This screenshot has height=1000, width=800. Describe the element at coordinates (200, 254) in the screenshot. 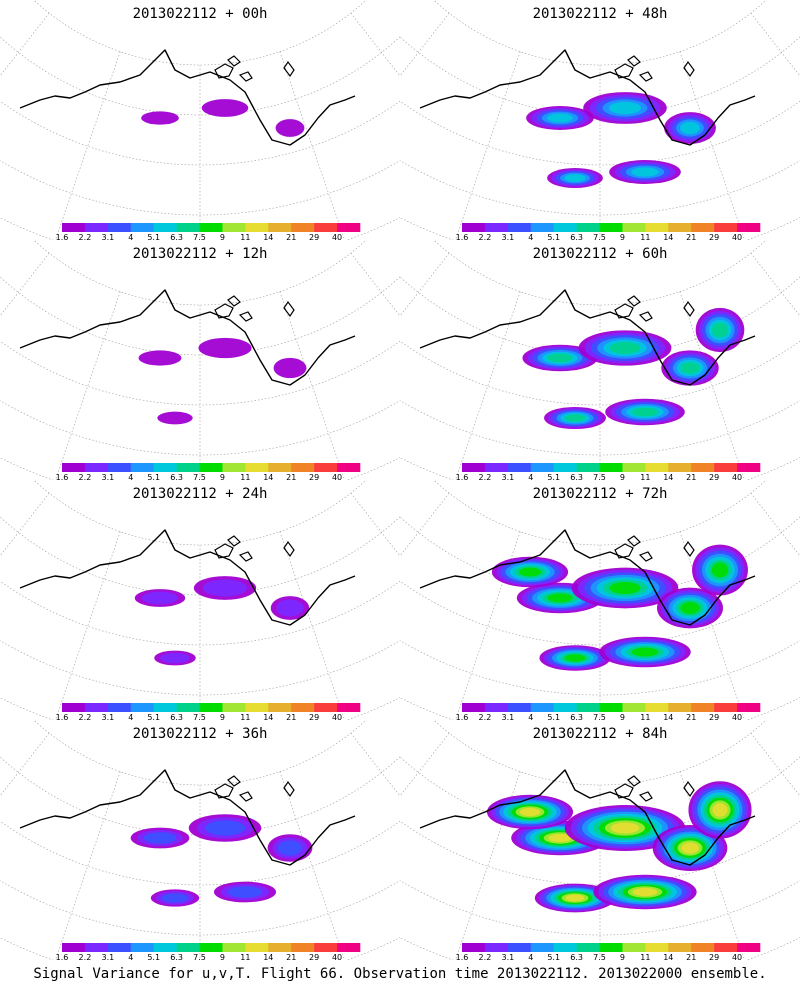

I see `panel-title: 2013022112 + 12h` at that location.